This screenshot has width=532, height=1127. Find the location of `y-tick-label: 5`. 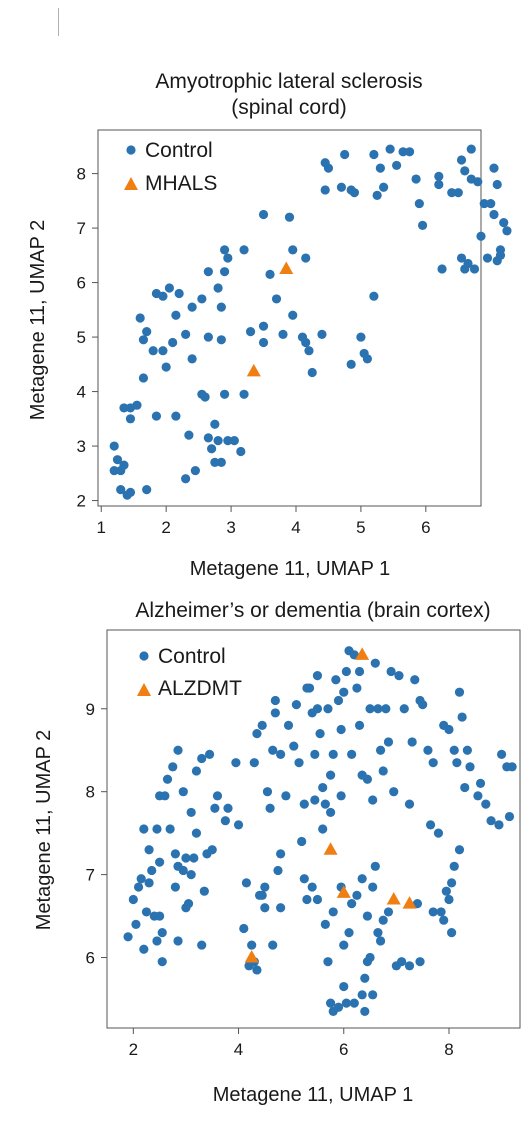

y-tick-label: 5 is located at coordinates (81, 337).